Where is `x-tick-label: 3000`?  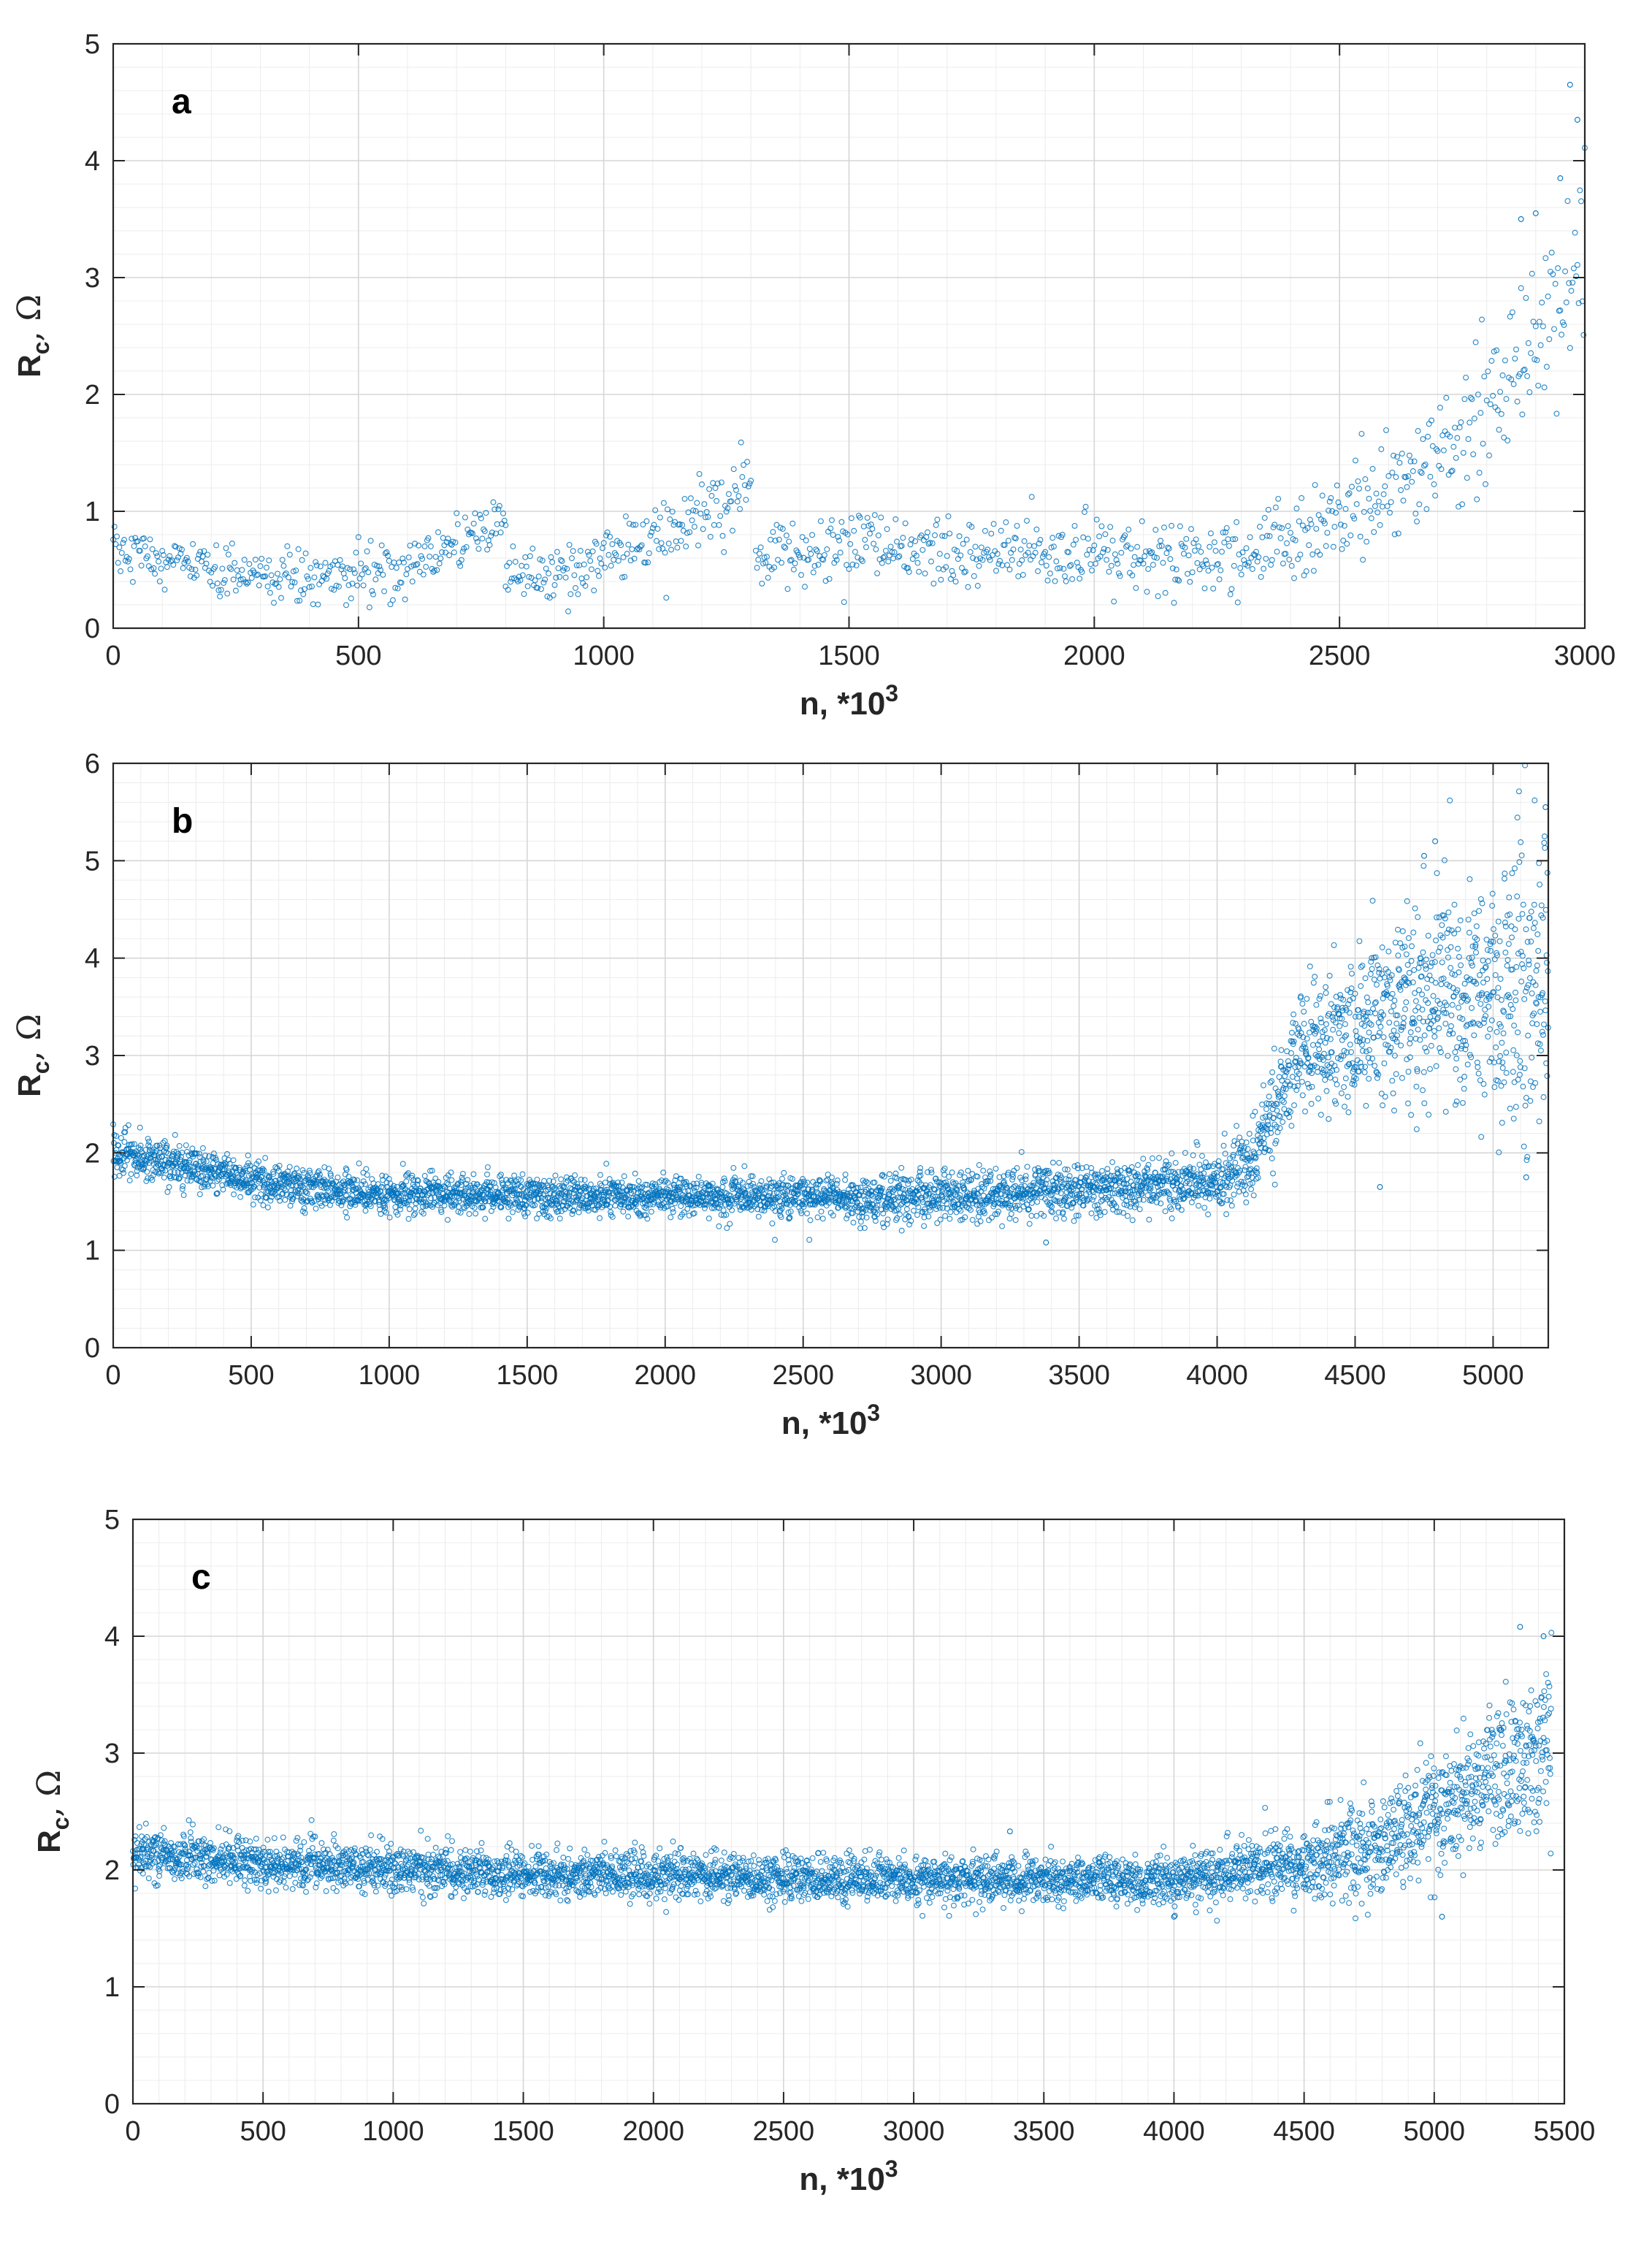
x-tick-label: 3000 is located at coordinates (1585, 656).